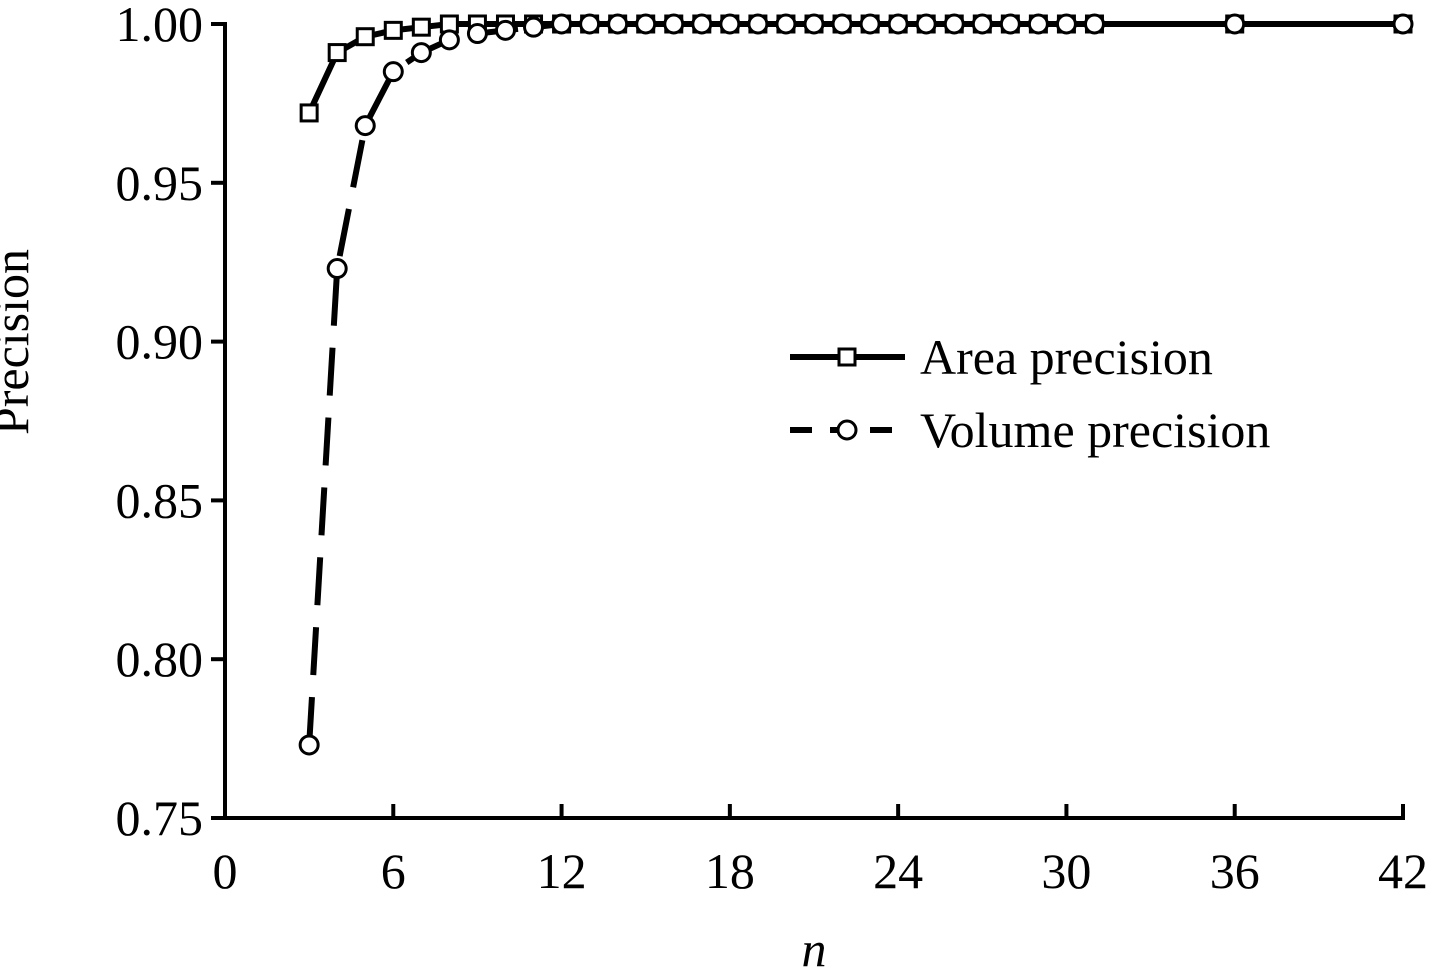  I want to click on x-tick-label: 6, so click(393, 871).